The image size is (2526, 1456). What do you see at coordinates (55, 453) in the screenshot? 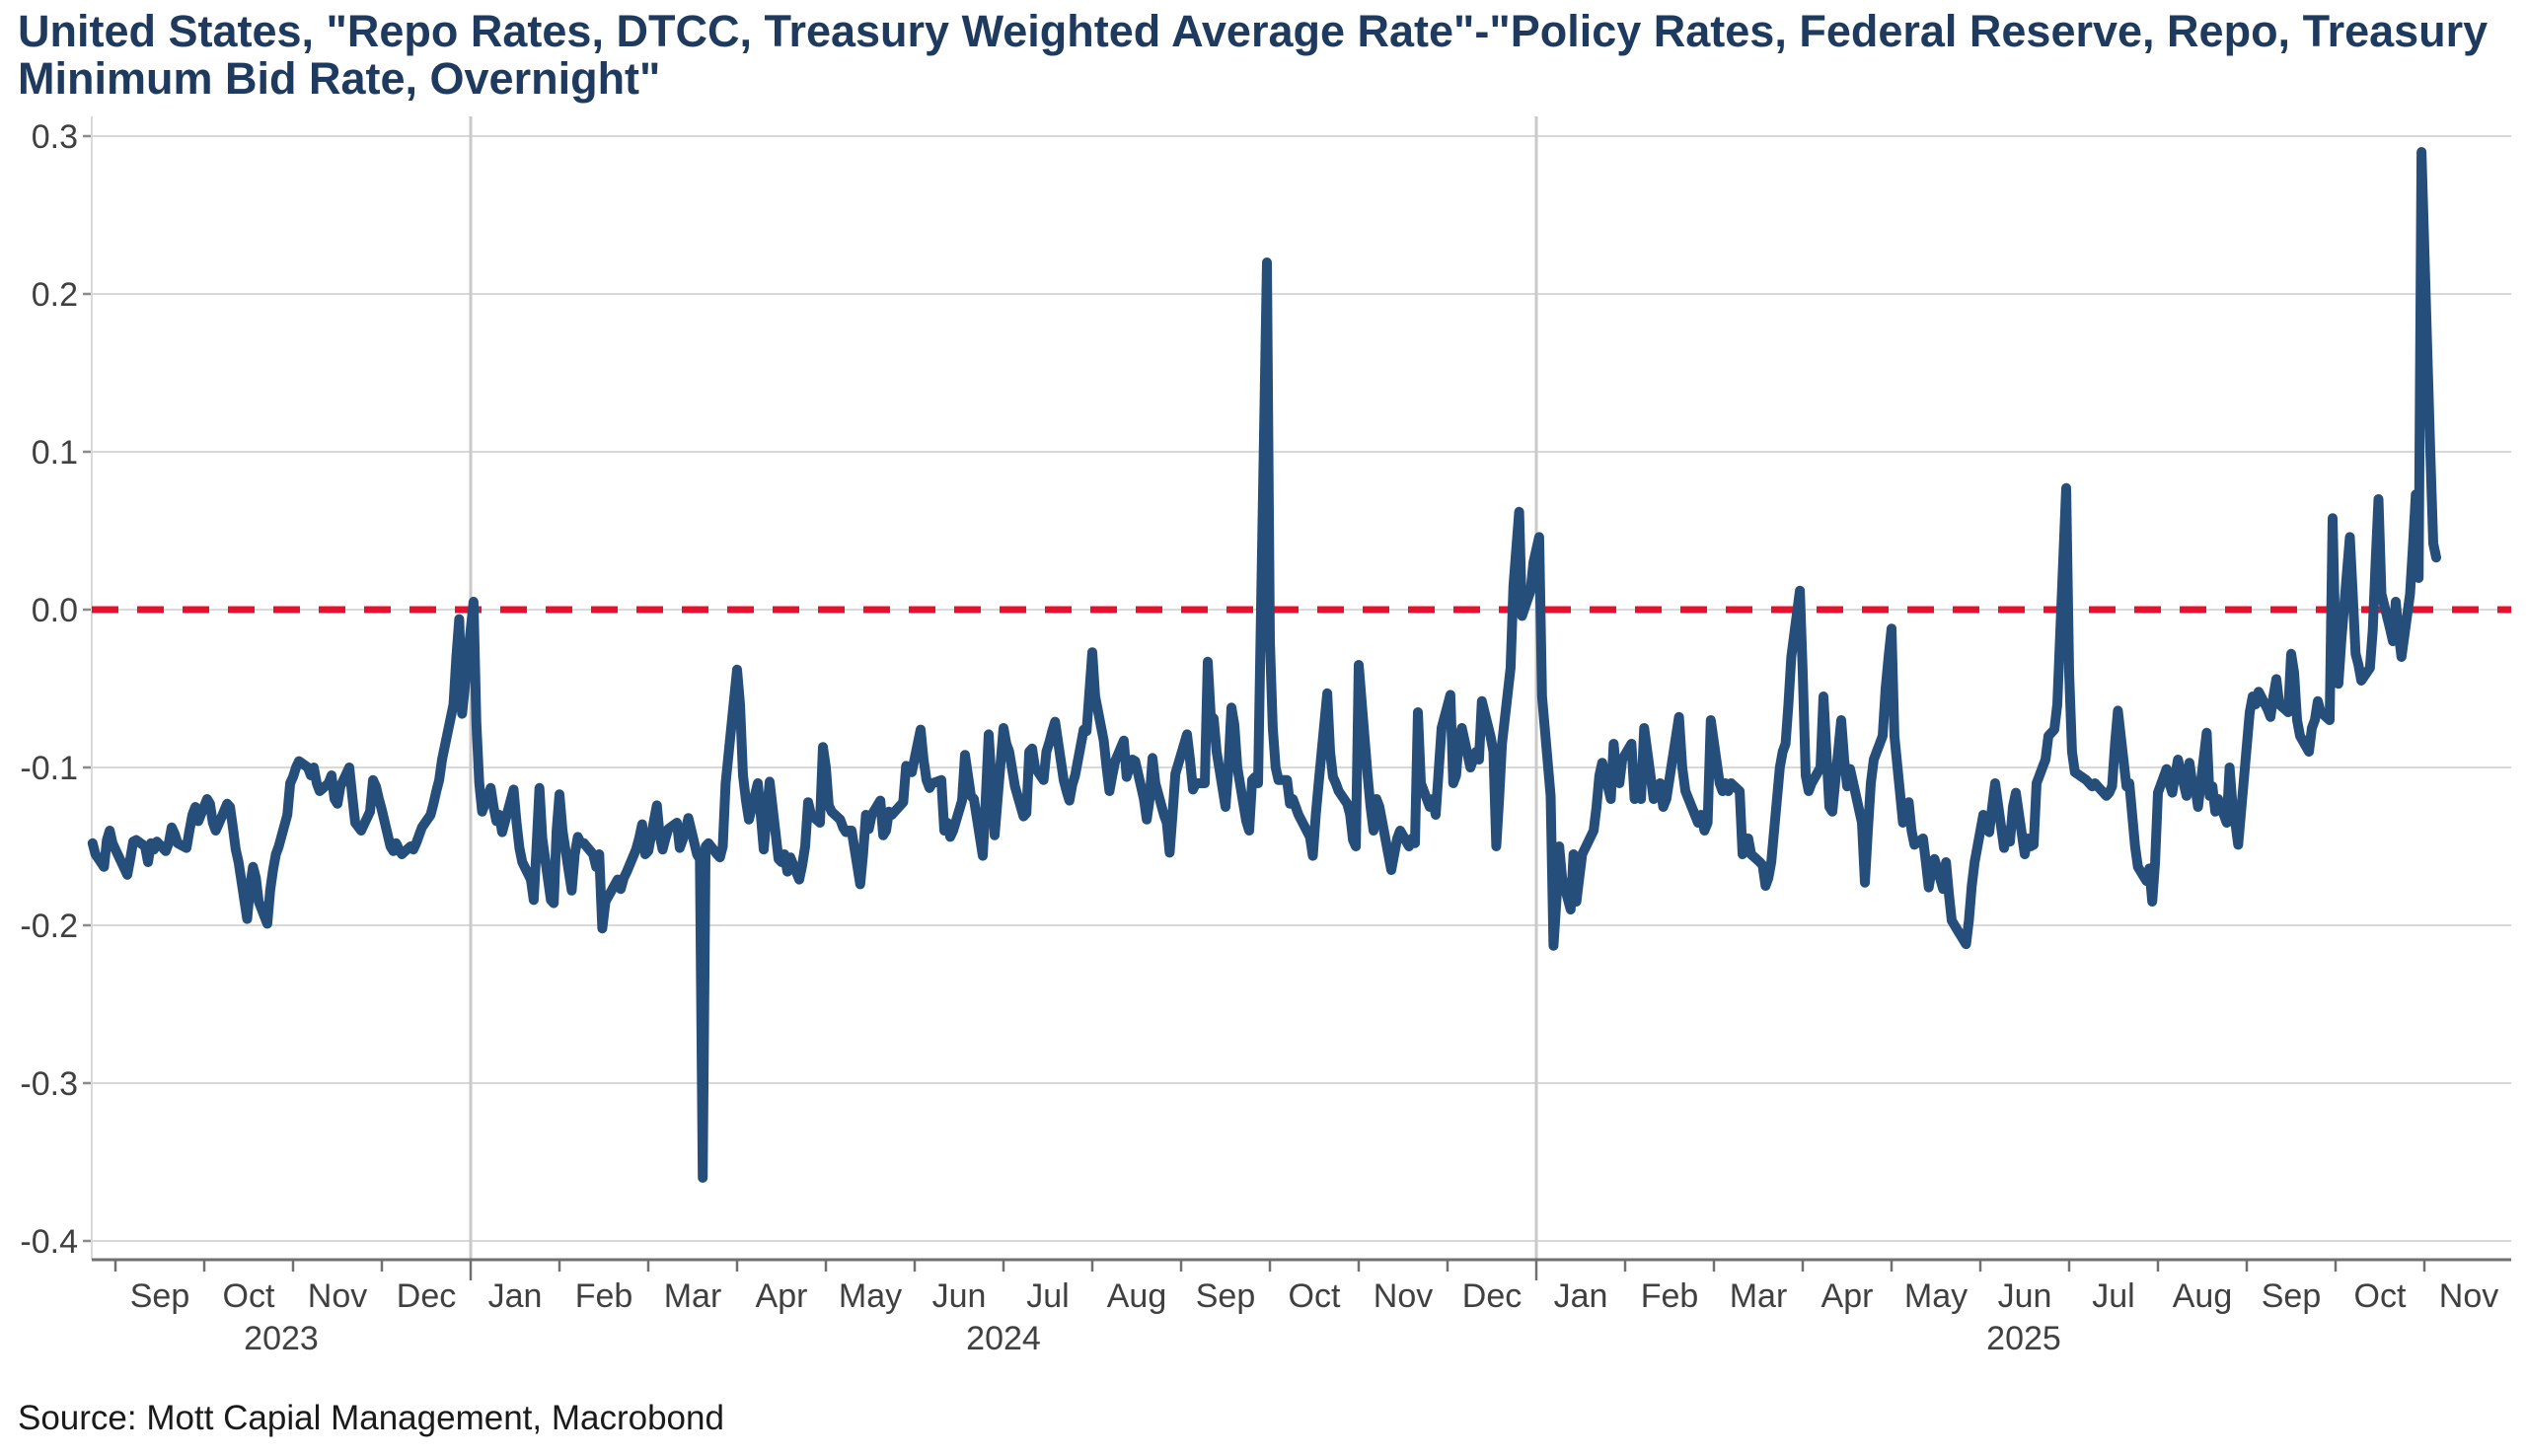
I see `y-tick-label: 0.1` at bounding box center [55, 453].